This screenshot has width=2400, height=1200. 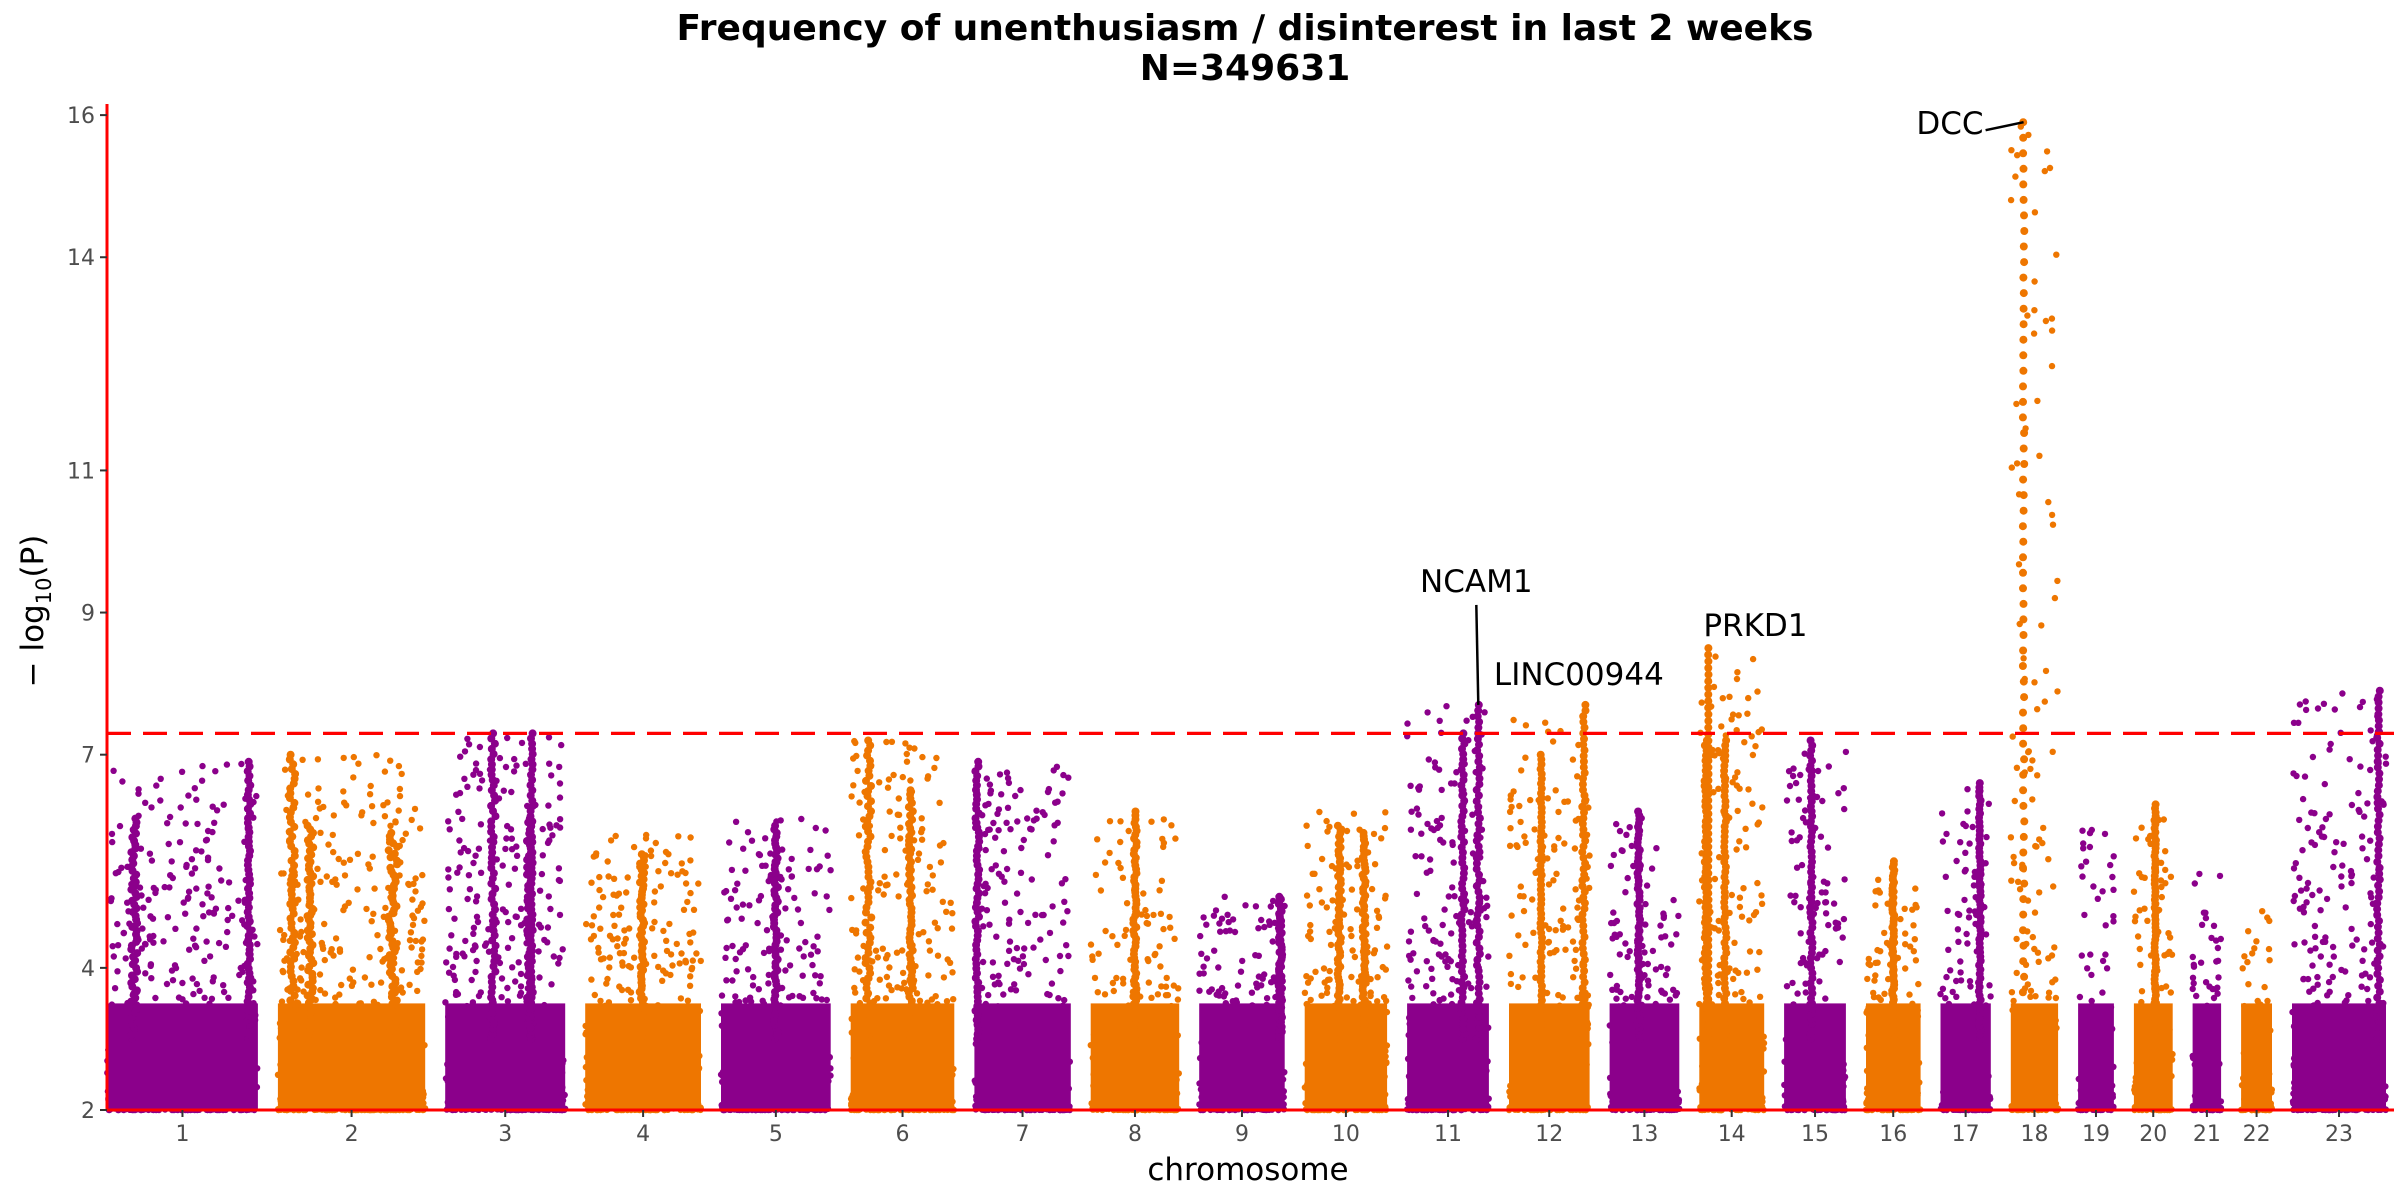 What do you see at coordinates (1242, 1003) in the screenshot?
I see `chromosome-9-points` at bounding box center [1242, 1003].